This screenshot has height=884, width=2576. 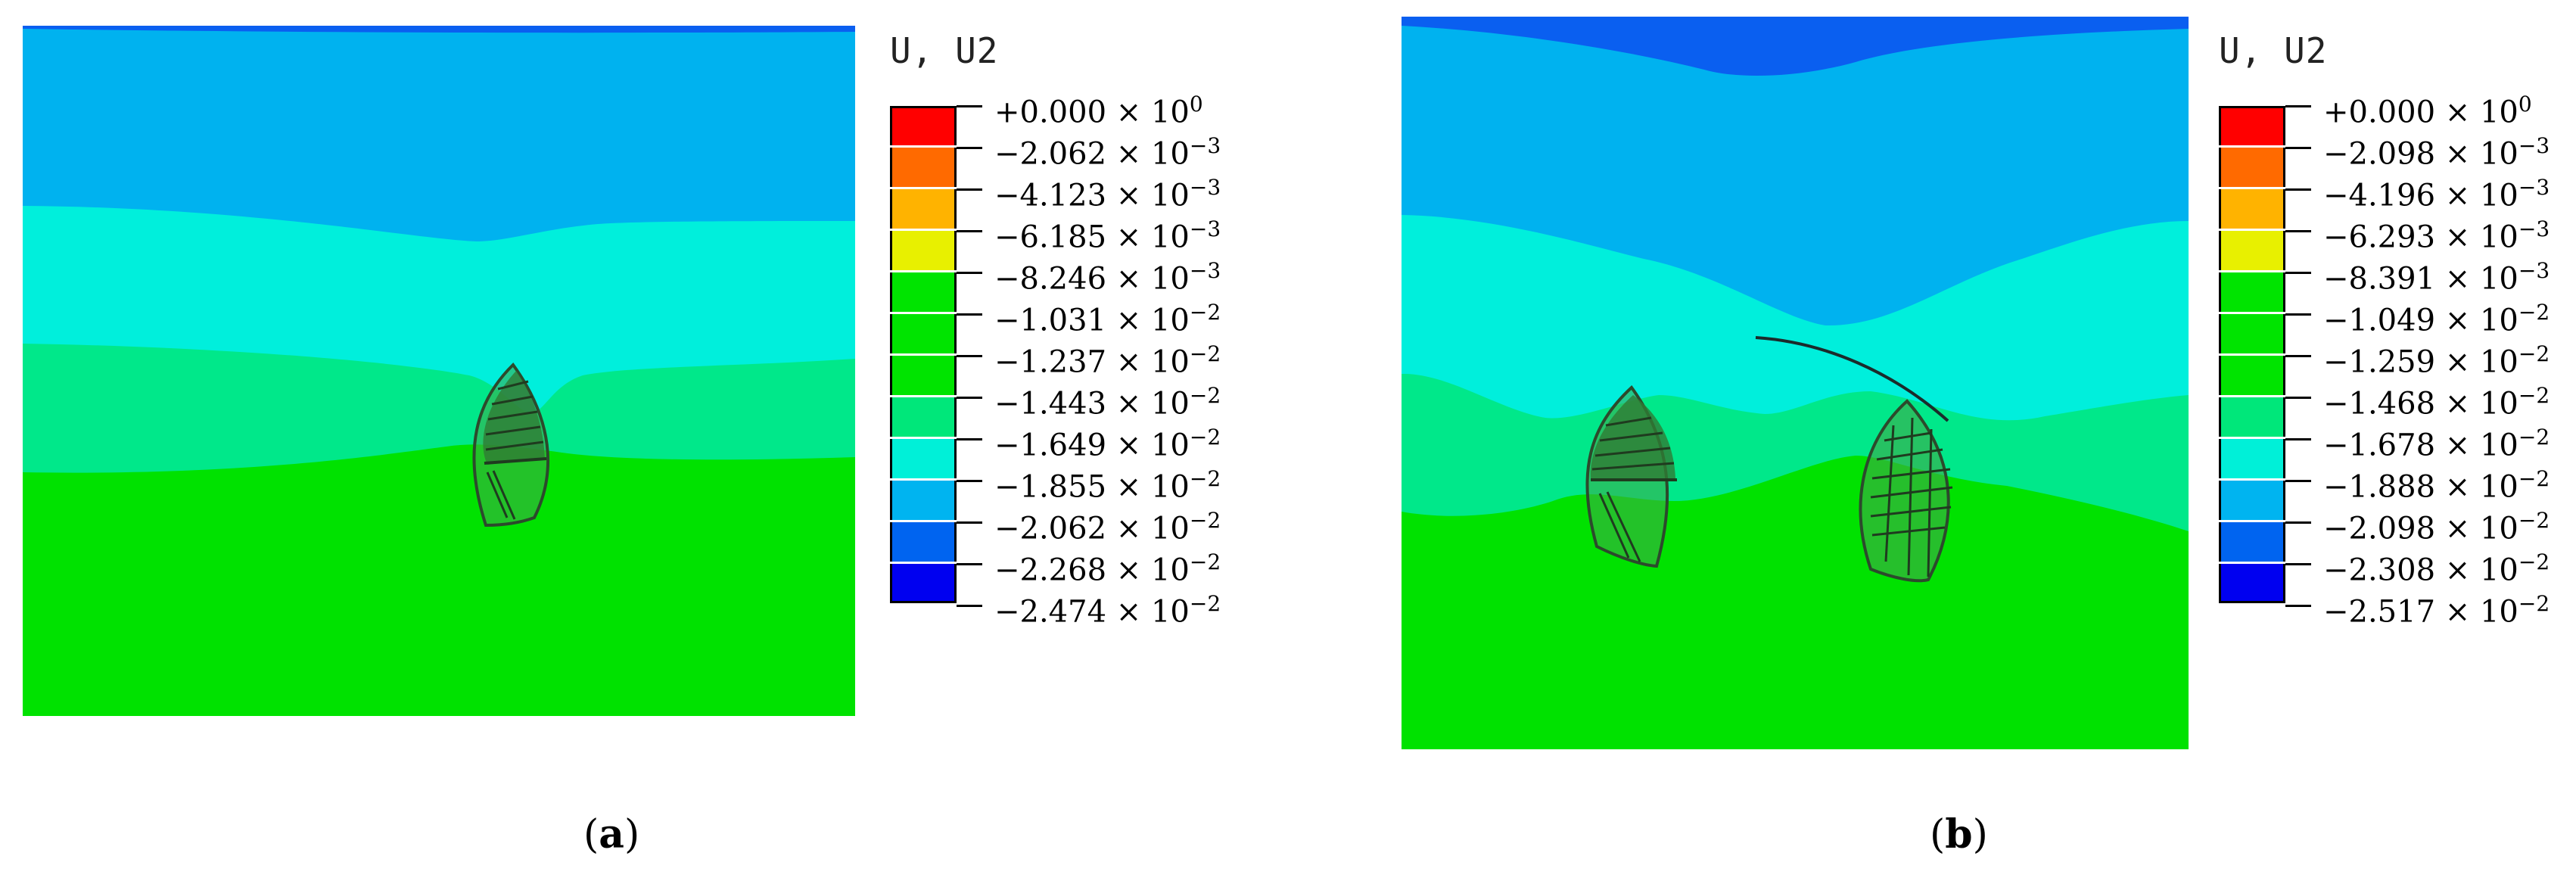 I want to click on legend-value: −2.062 × 10−3, so click(x=1107, y=152).